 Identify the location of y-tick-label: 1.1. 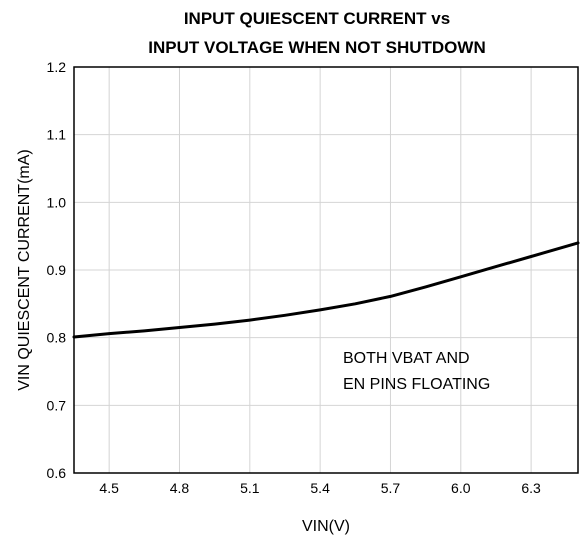
(57, 135).